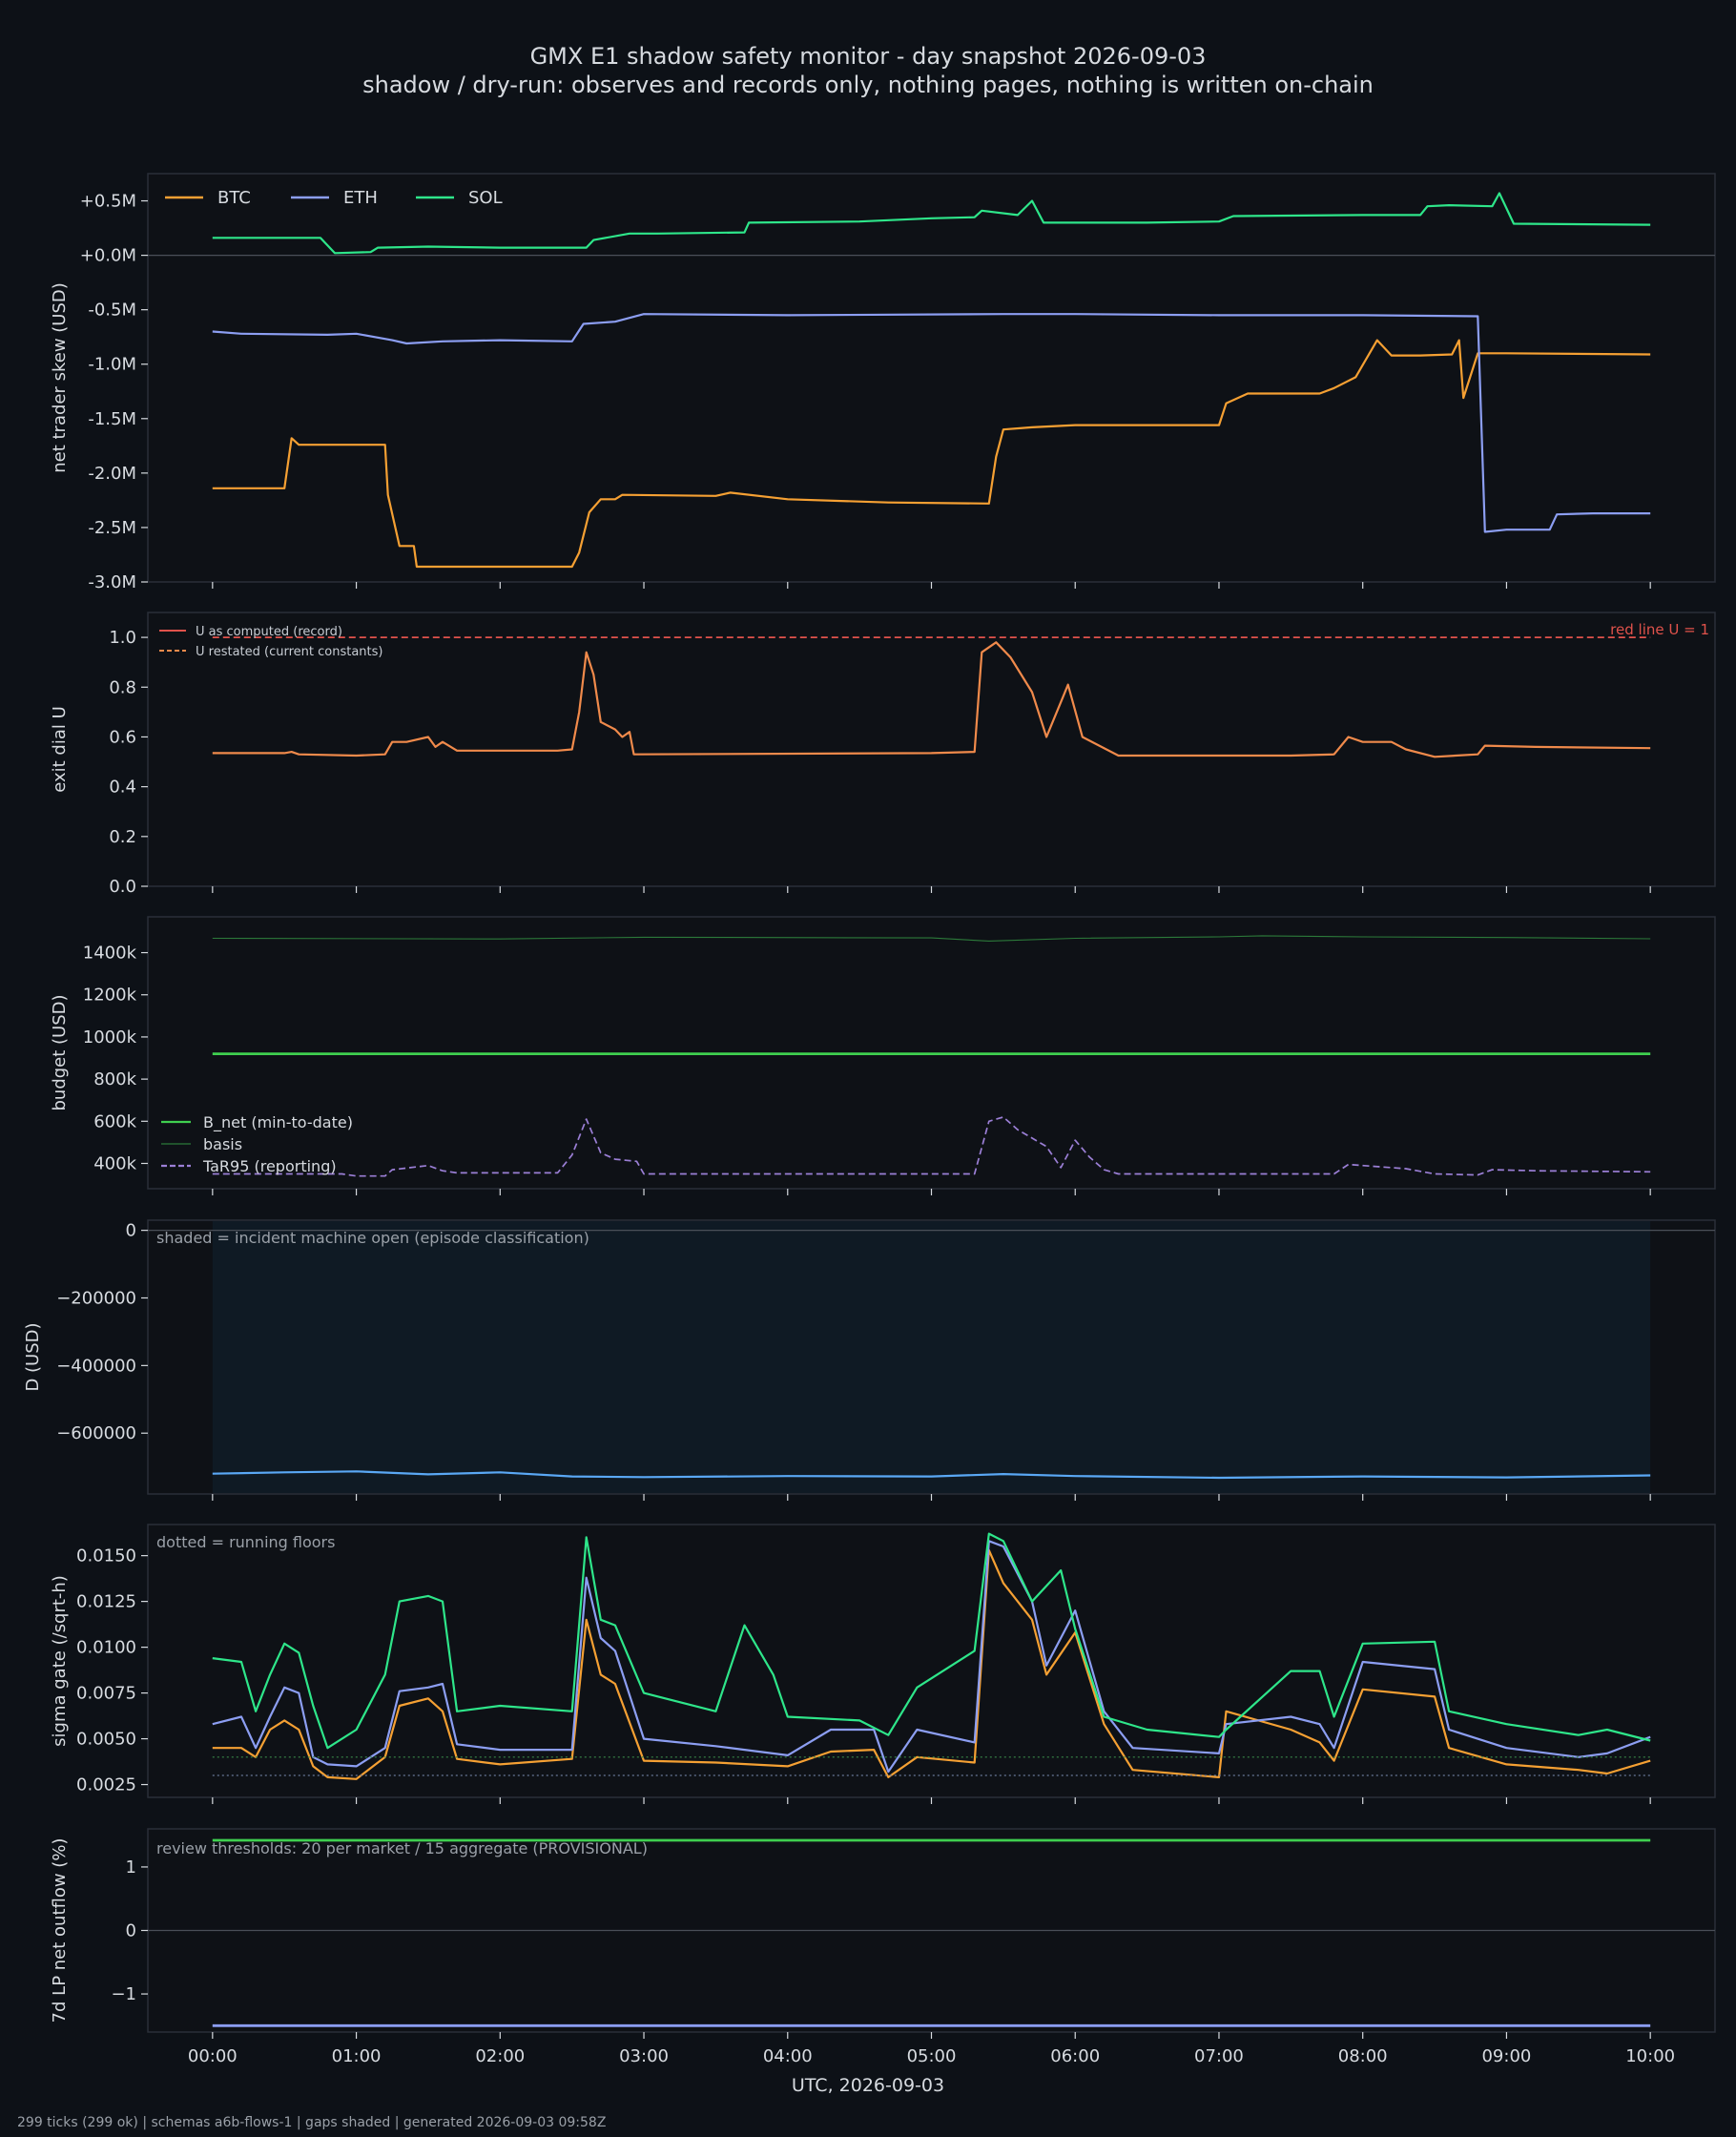 This screenshot has height=2137, width=1736. Describe the element at coordinates (112, 474) in the screenshot. I see `y-tick-label: -2.0M` at that location.